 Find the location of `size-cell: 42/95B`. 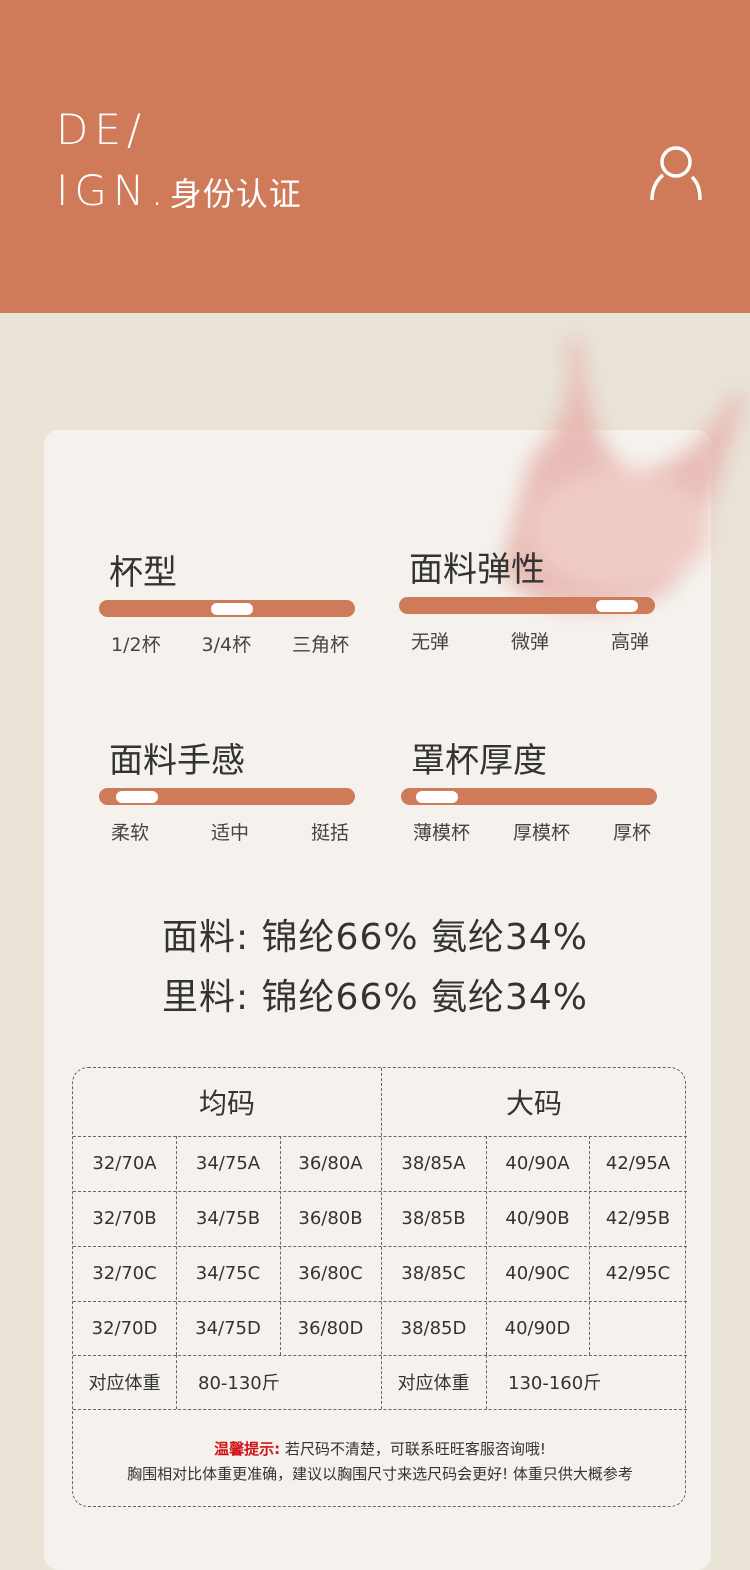

size-cell: 42/95B is located at coordinates (638, 1218).